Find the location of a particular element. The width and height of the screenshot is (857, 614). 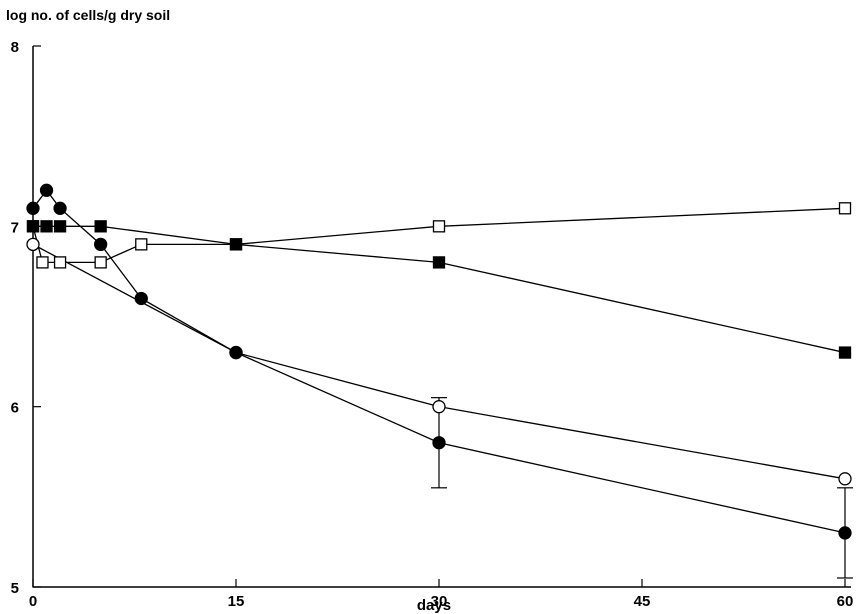

series-line-open-square is located at coordinates (439, 235).